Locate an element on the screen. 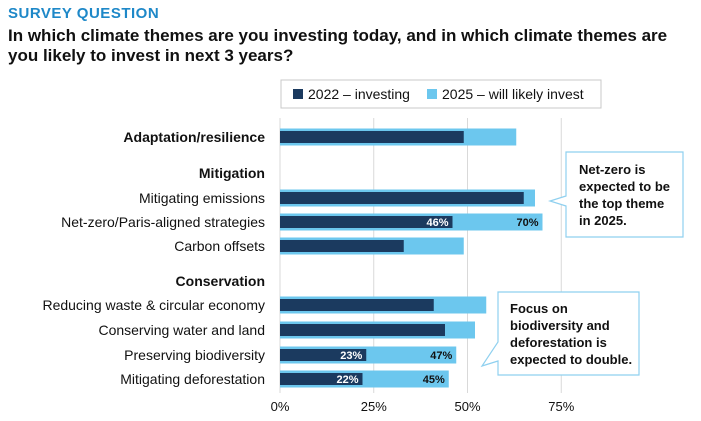 This screenshot has height=421, width=701. category-header: Mitigation is located at coordinates (232, 173).